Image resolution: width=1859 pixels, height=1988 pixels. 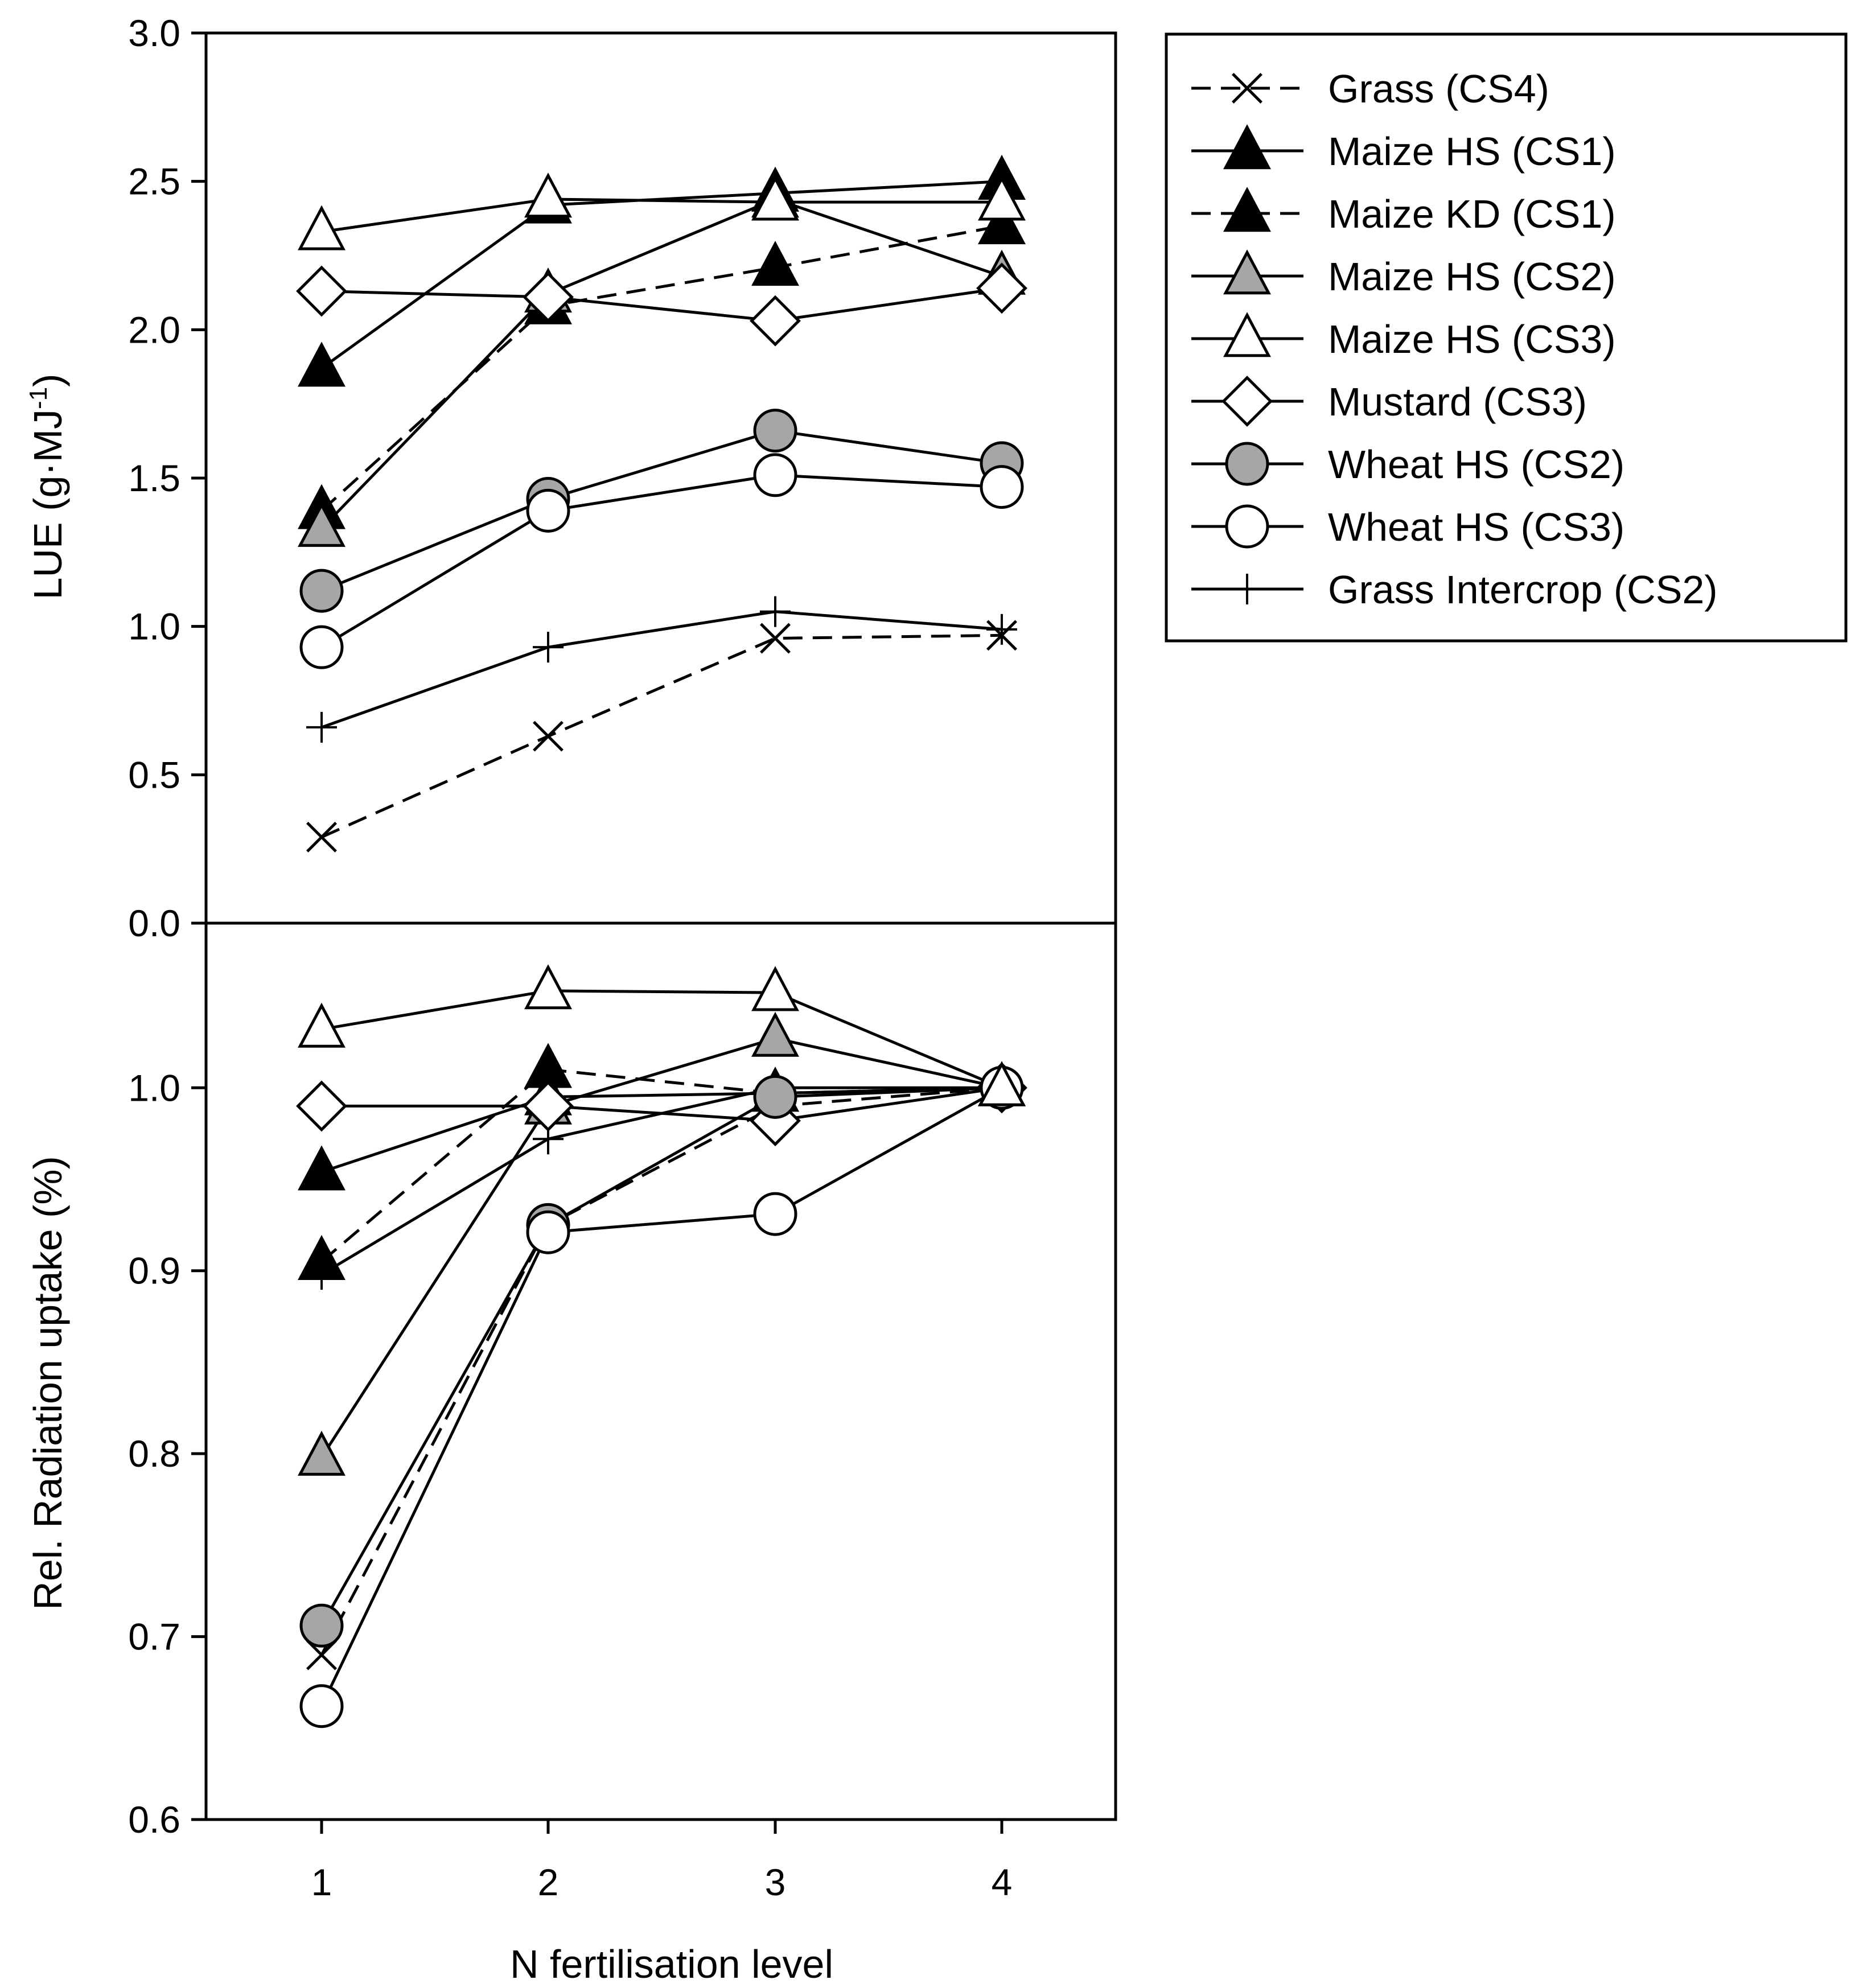 What do you see at coordinates (1247, 464) in the screenshot?
I see `legend-marker-wheat-hs-cs2` at bounding box center [1247, 464].